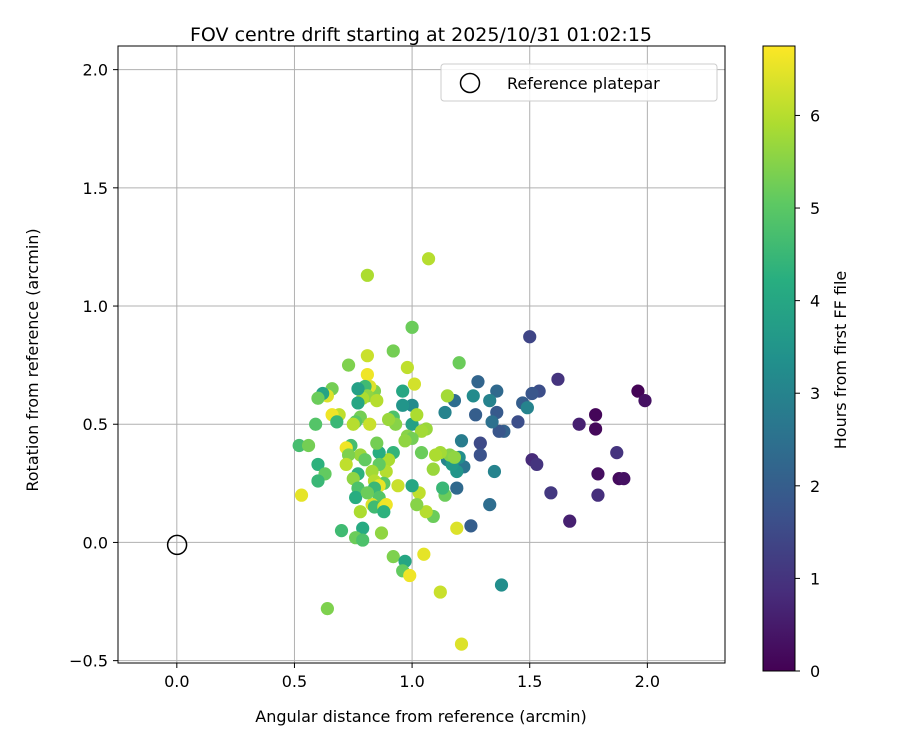 The height and width of the screenshot is (750, 900). I want to click on x-tick-label: 0.5, so click(294, 681).